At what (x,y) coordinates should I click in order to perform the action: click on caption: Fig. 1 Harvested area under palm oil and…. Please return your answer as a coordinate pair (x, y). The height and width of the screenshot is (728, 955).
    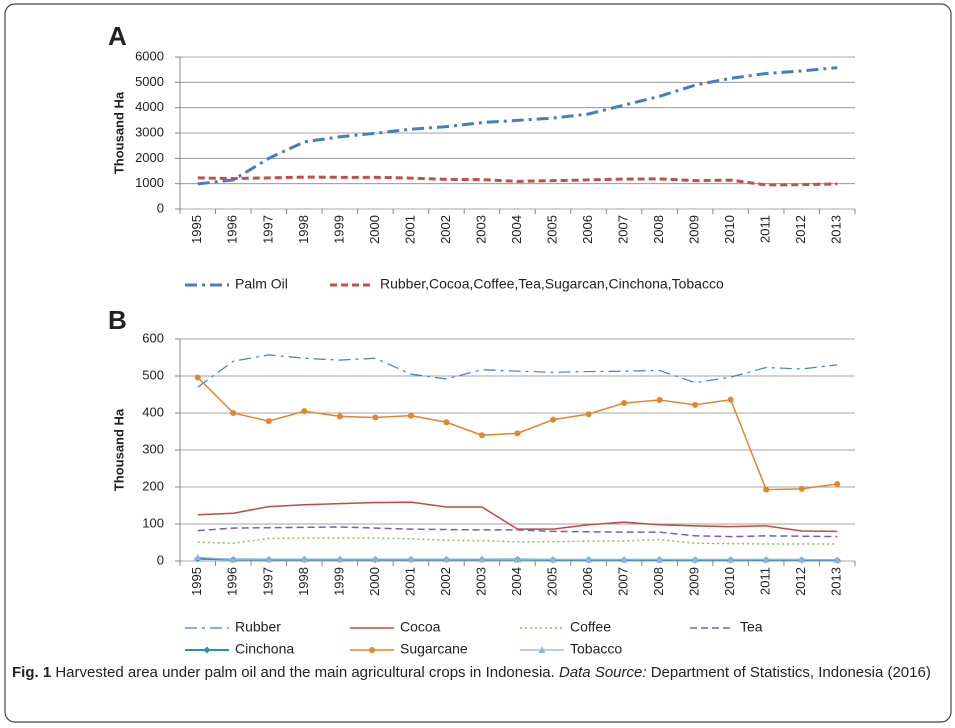
    Looking at the image, I should click on (479, 673).